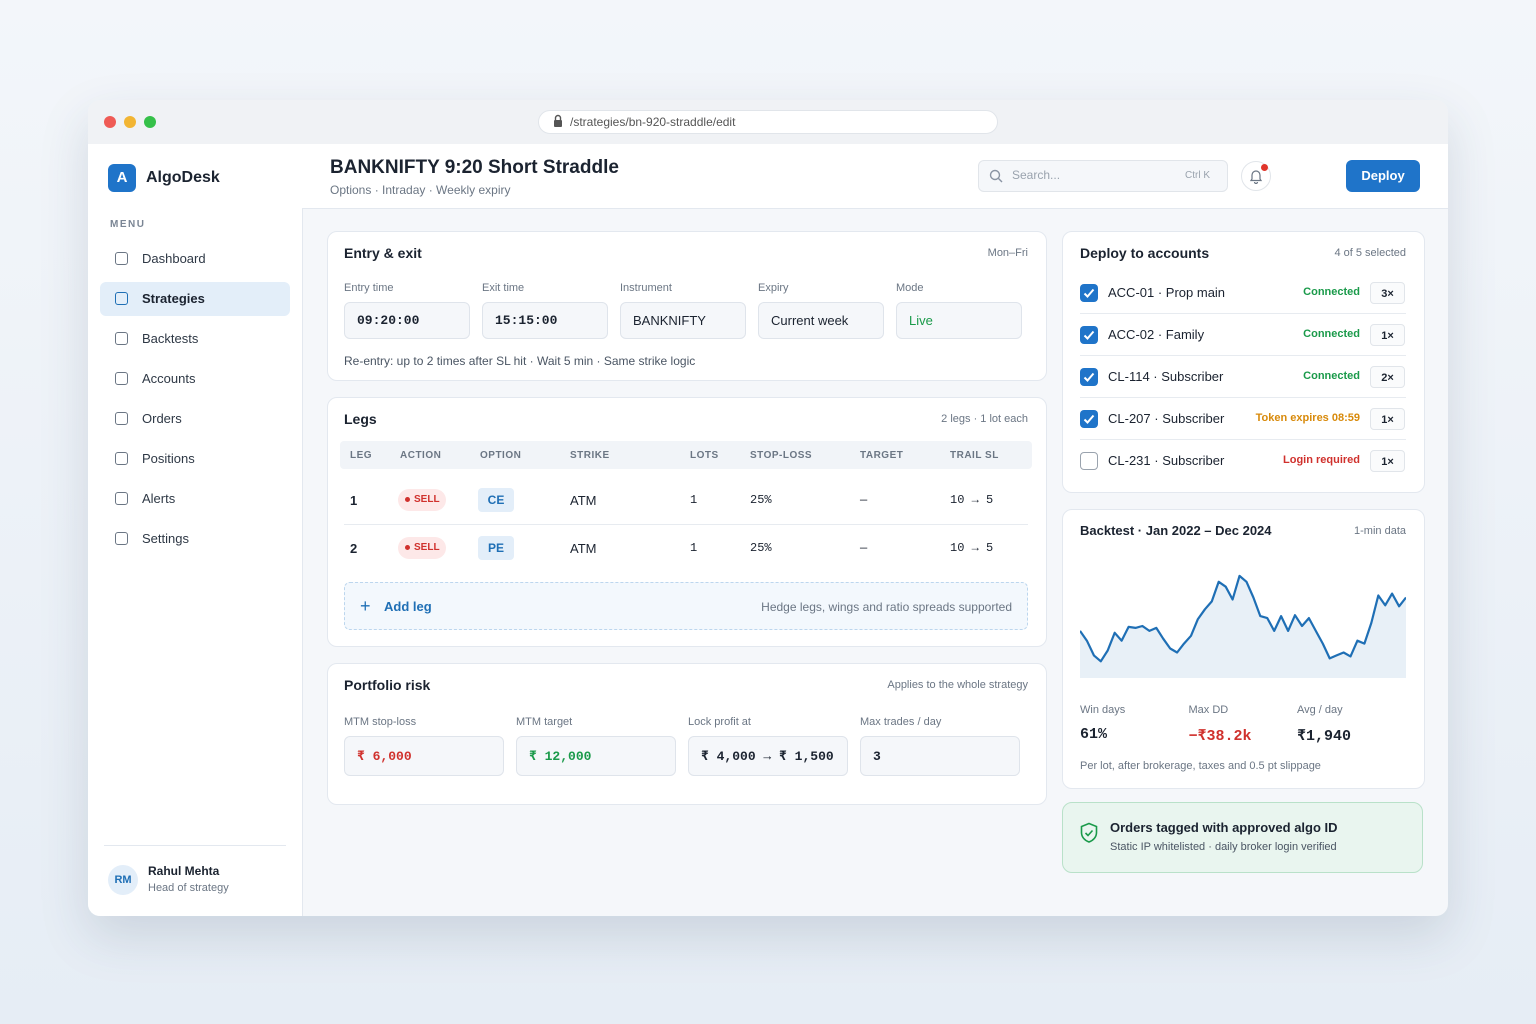 Image resolution: width=1536 pixels, height=1024 pixels. Describe the element at coordinates (1103, 176) in the screenshot. I see `search-box` at that location.